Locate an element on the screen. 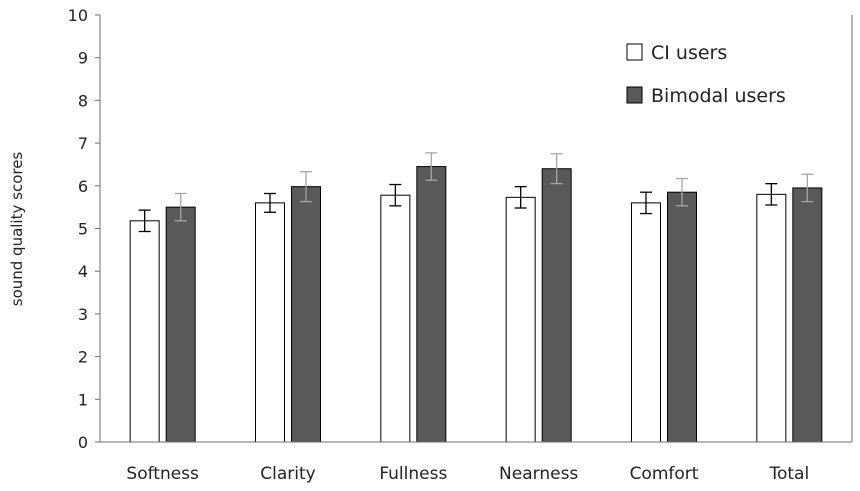 This screenshot has height=491, width=860. legend-label: CI users is located at coordinates (689, 53).